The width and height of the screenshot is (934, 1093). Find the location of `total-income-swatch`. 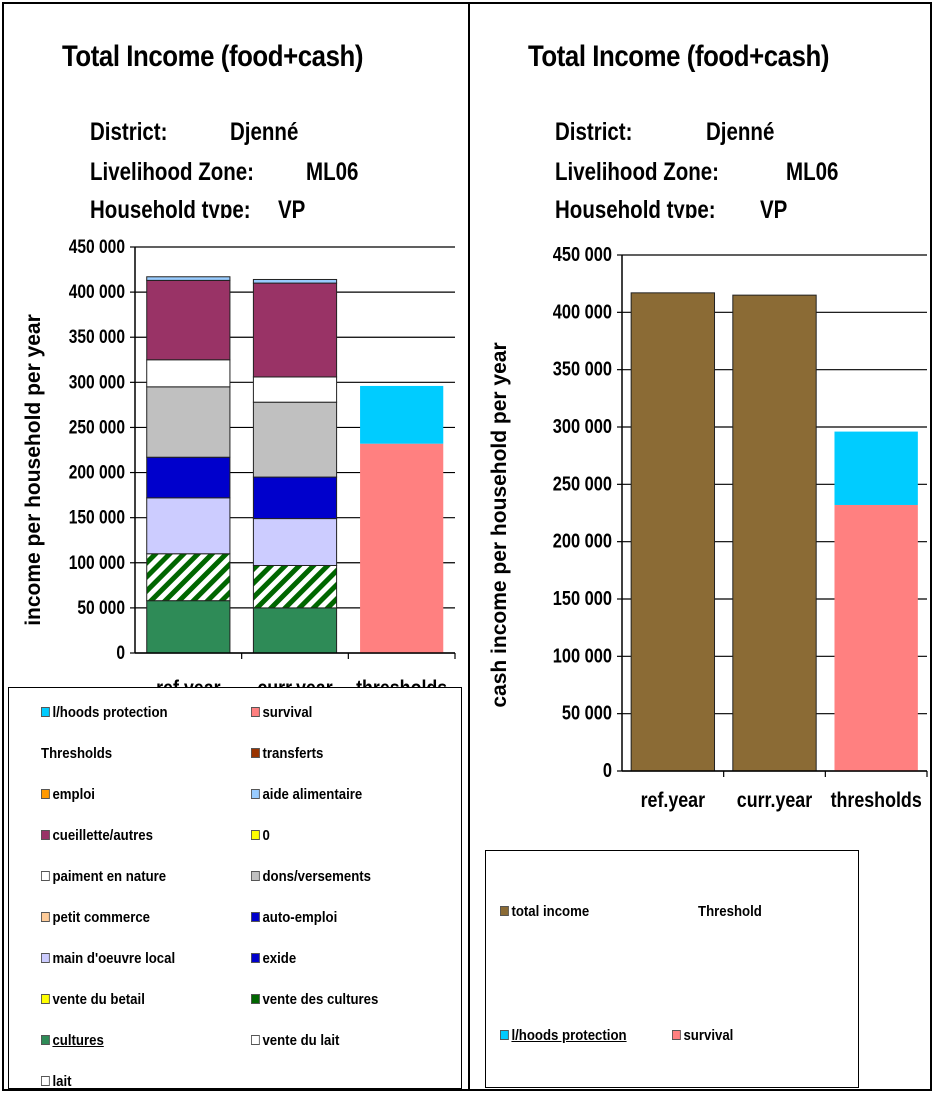

total-income-swatch is located at coordinates (504, 911).